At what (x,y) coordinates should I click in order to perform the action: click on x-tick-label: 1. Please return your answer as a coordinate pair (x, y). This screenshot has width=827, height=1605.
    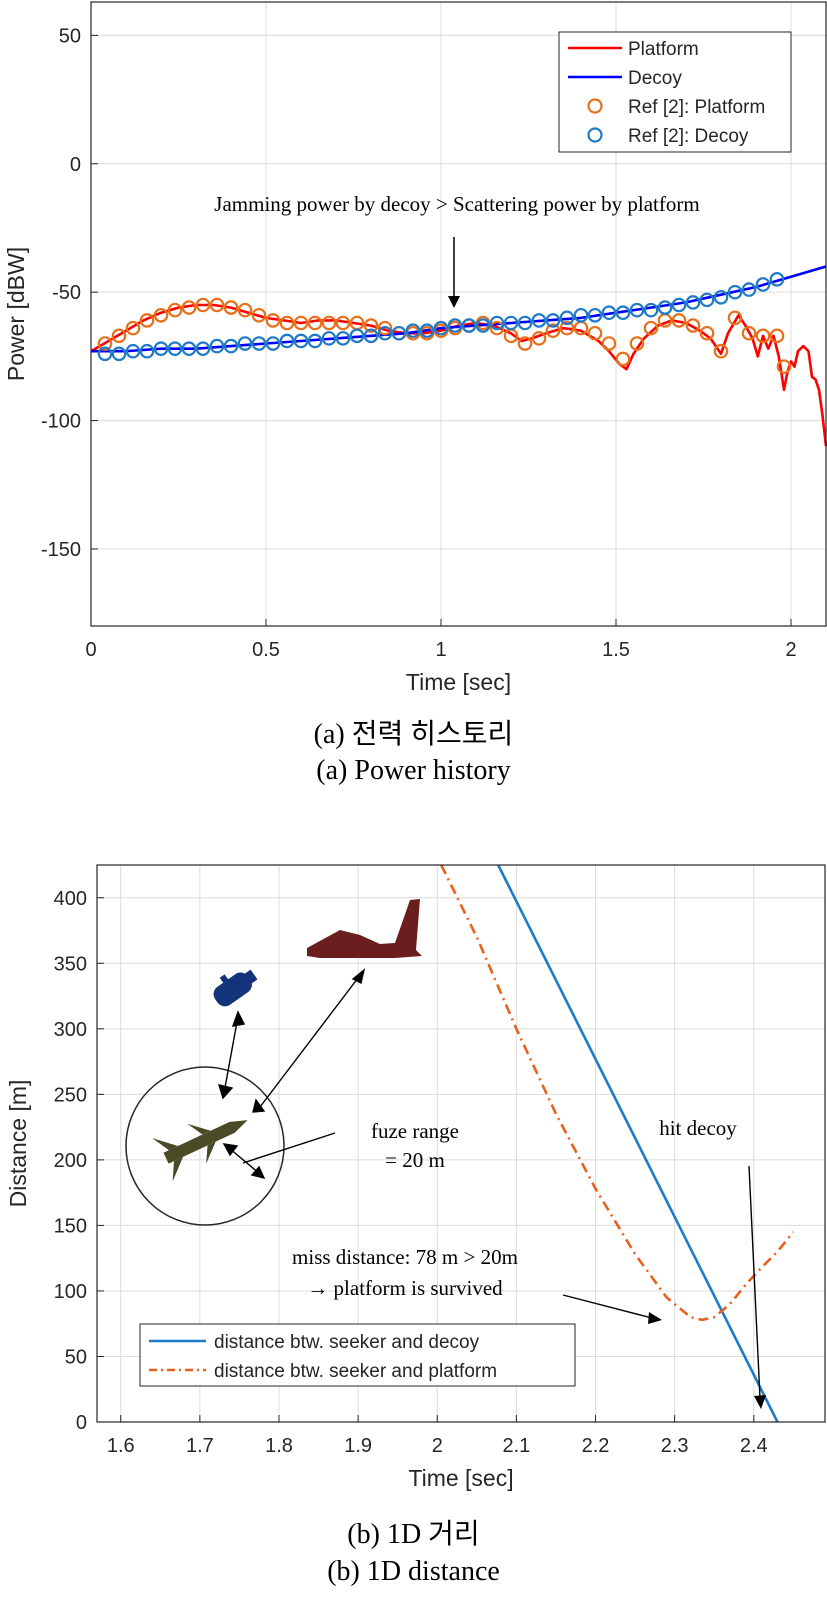
    Looking at the image, I should click on (440, 650).